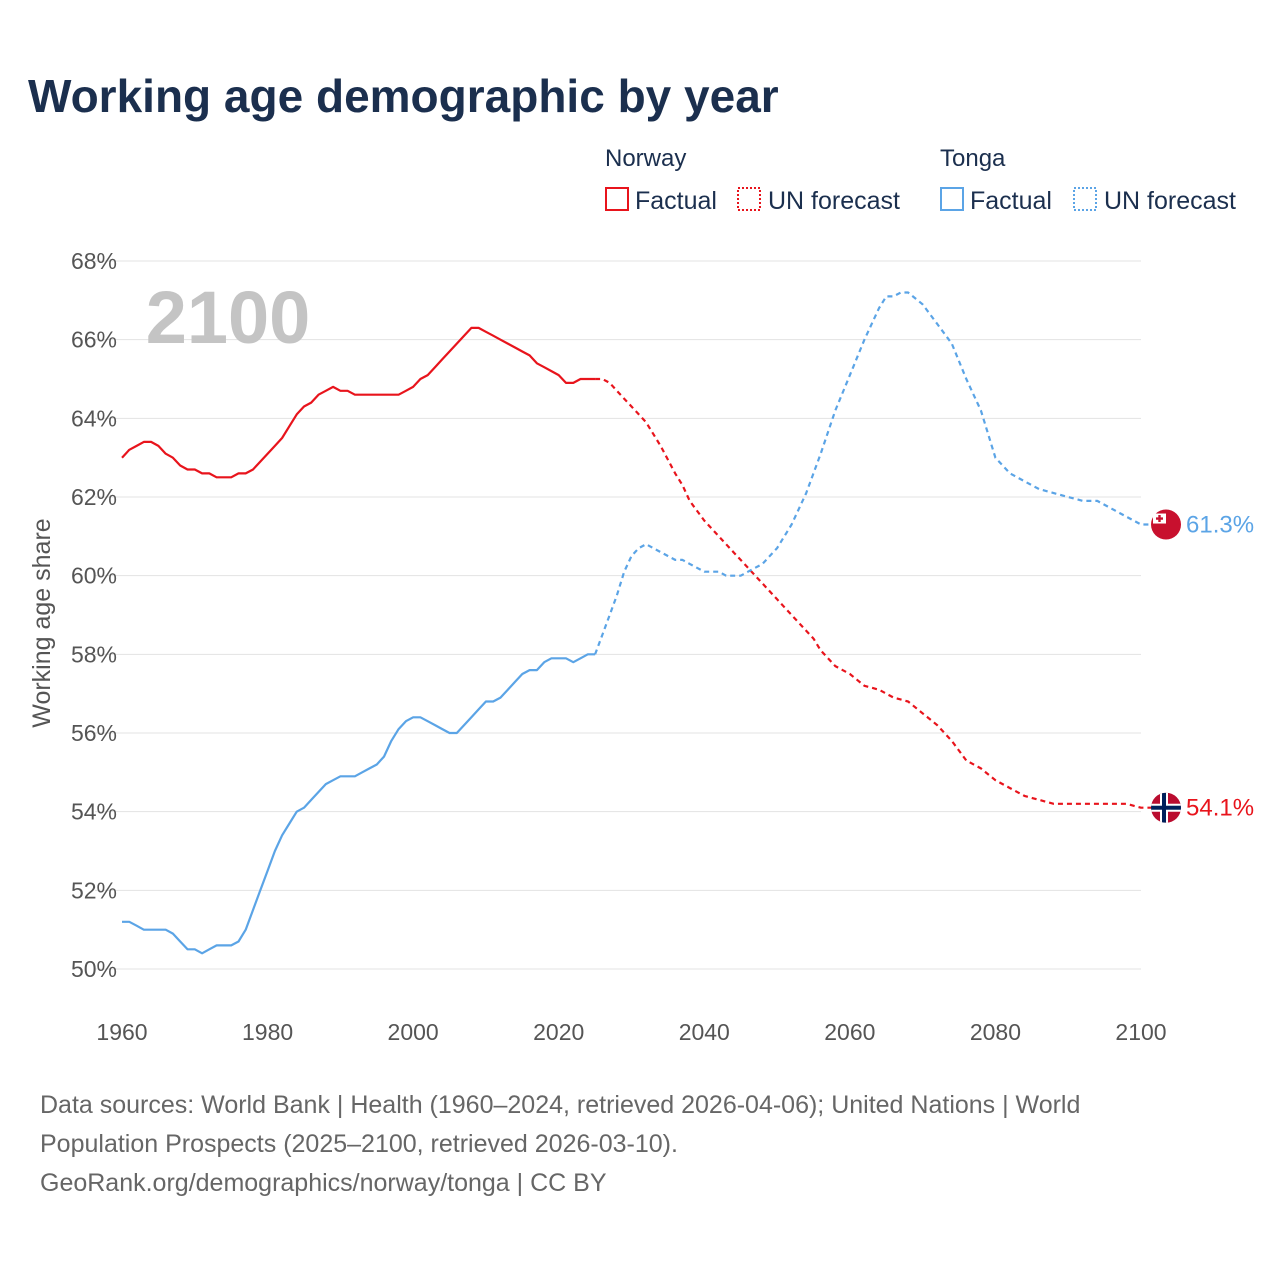 The image size is (1280, 1280). Describe the element at coordinates (42, 622) in the screenshot. I see `y-axis-title: Working age share` at that location.